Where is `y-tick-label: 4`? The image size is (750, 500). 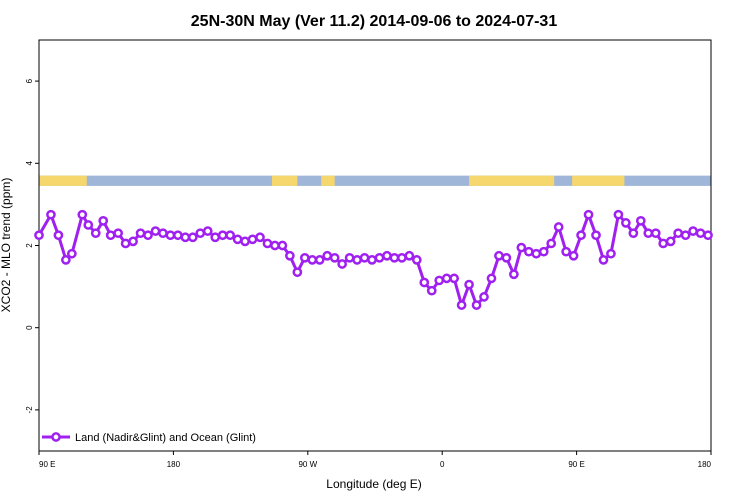 y-tick-label: 4 is located at coordinates (29, 163).